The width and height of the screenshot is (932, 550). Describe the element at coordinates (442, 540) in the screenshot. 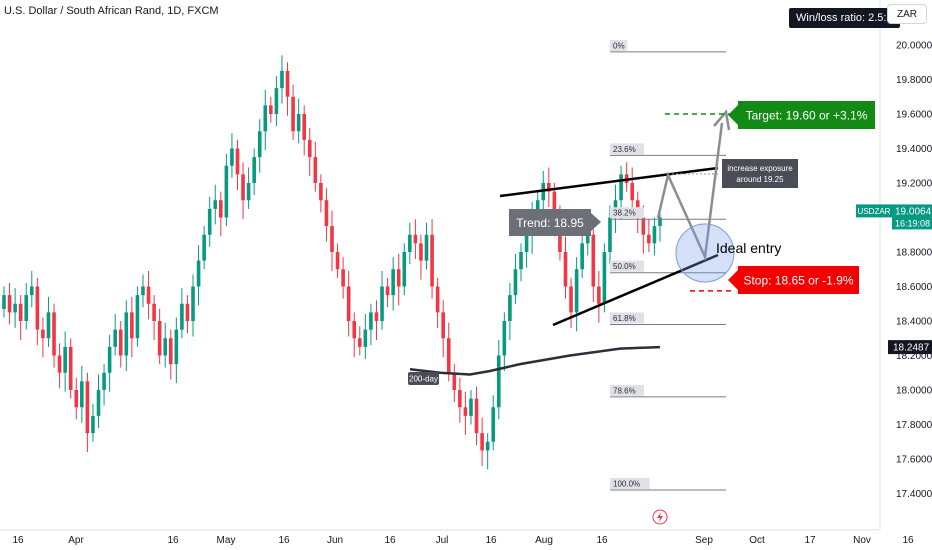

I see `time-tick-label: Jul` at that location.